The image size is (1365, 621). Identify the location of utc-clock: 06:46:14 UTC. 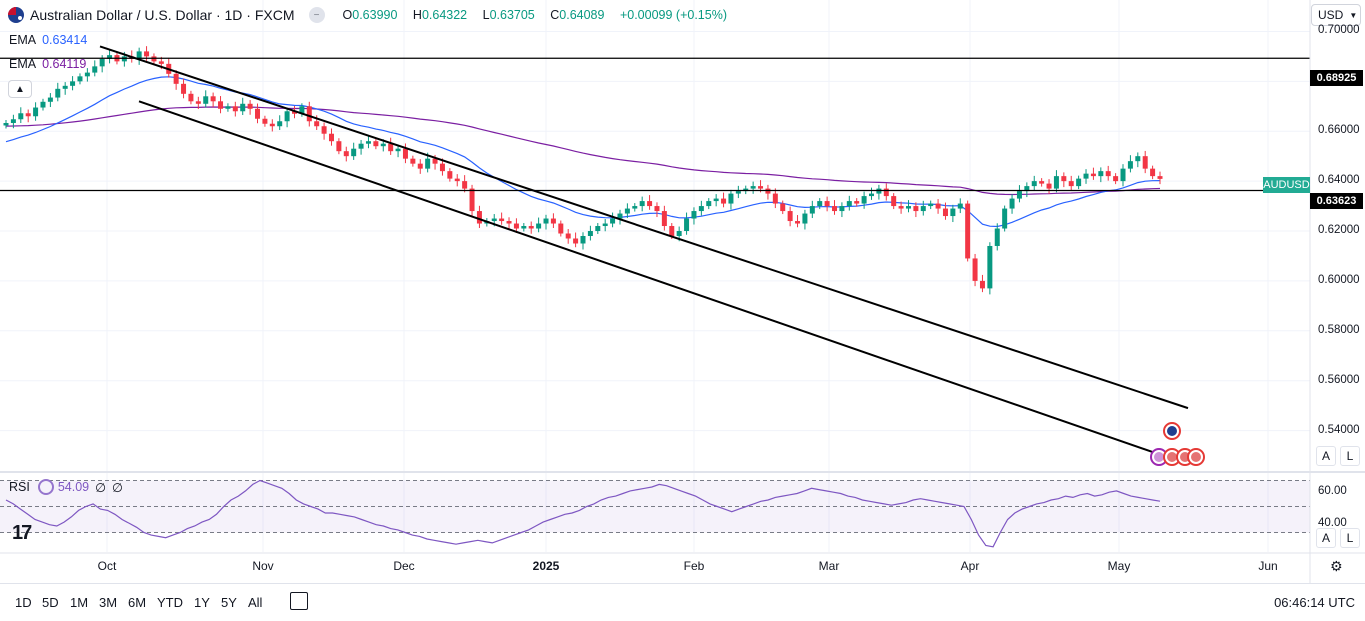
(1314, 602).